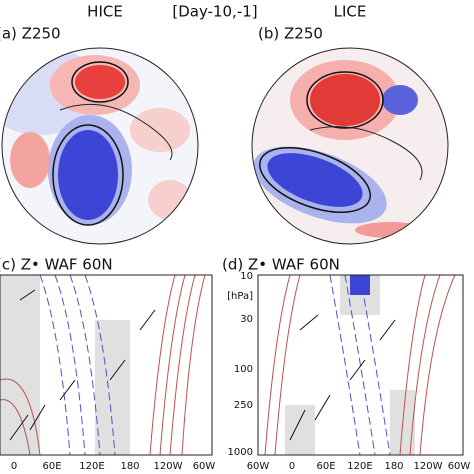 Image resolution: width=474 pixels, height=474 pixels. Describe the element at coordinates (243, 369) in the screenshot. I see `y-tick-label: 100` at that location.